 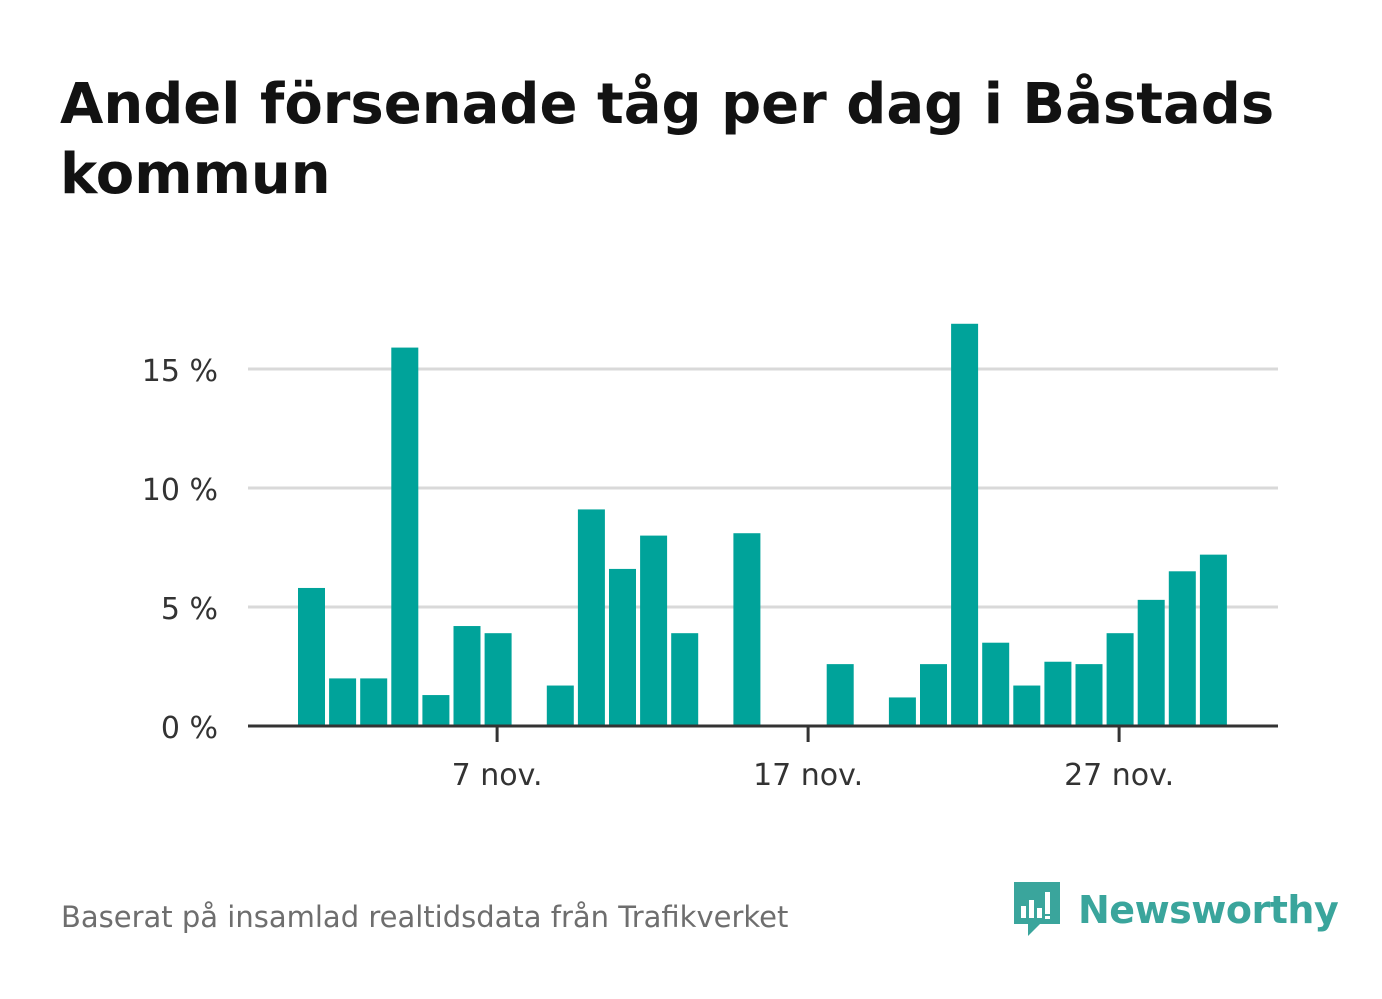 I want to click on x-axis: 7 nov. 17 nov. 27 nov., so click(x=763, y=758).